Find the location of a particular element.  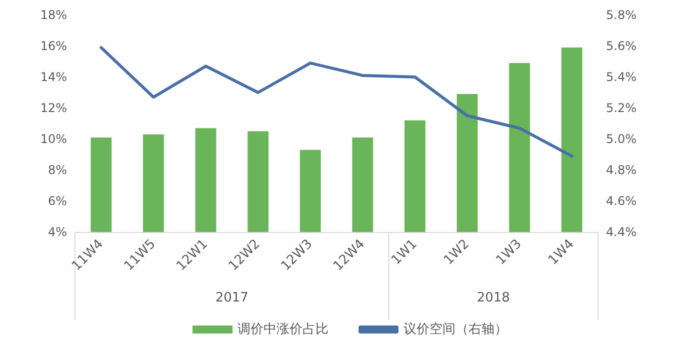

y2-tick-label: 4.8% is located at coordinates (621, 170).